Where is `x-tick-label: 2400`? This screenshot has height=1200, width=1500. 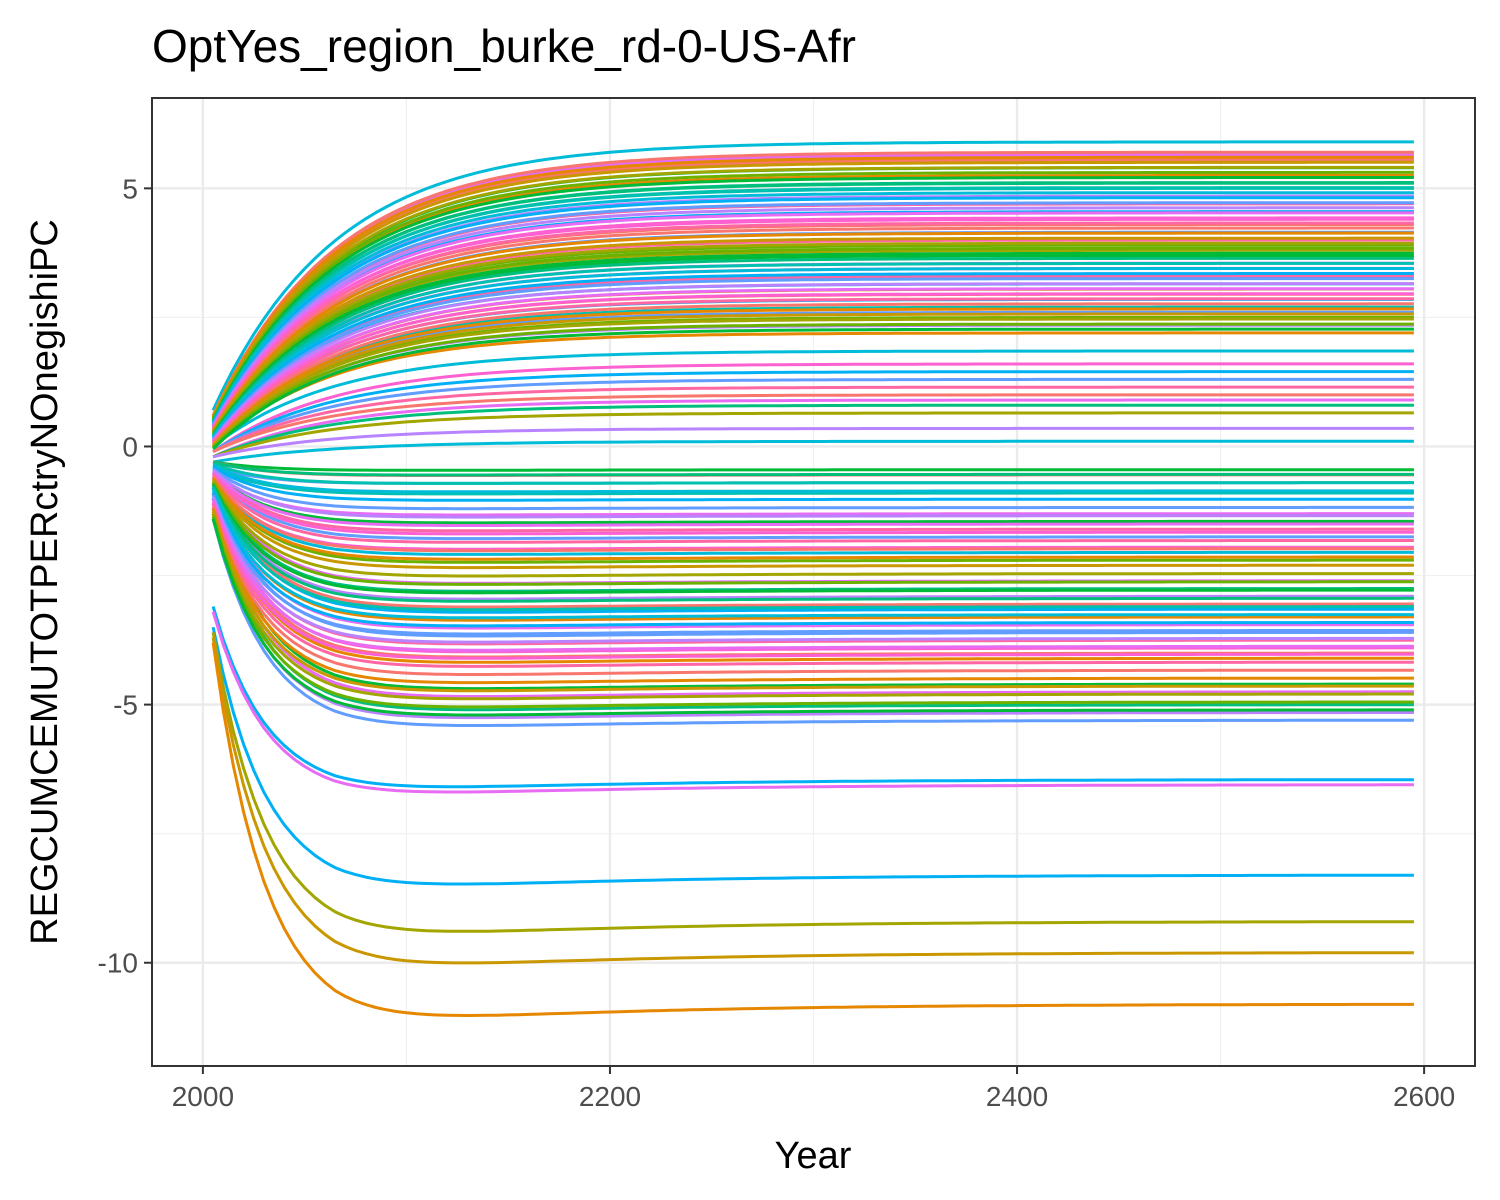 x-tick-label: 2400 is located at coordinates (1017, 1096).